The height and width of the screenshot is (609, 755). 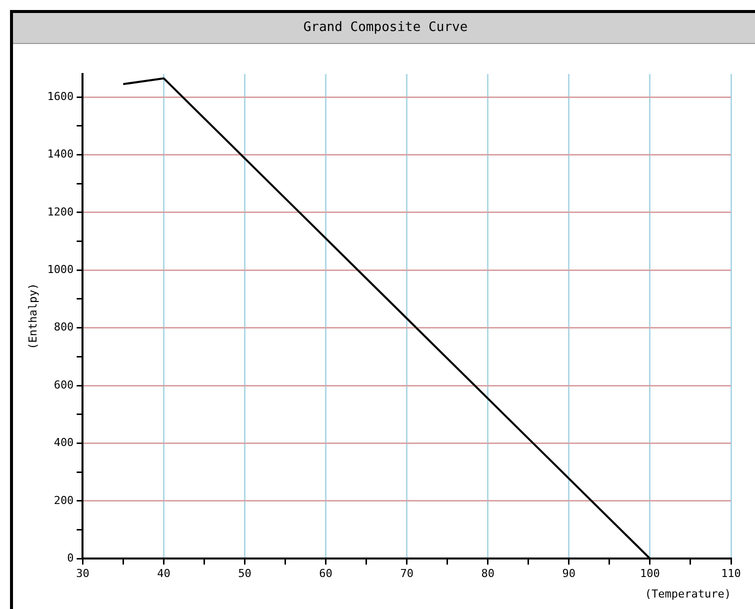 What do you see at coordinates (60, 96) in the screenshot?
I see `y-tick-label: 1600` at bounding box center [60, 96].